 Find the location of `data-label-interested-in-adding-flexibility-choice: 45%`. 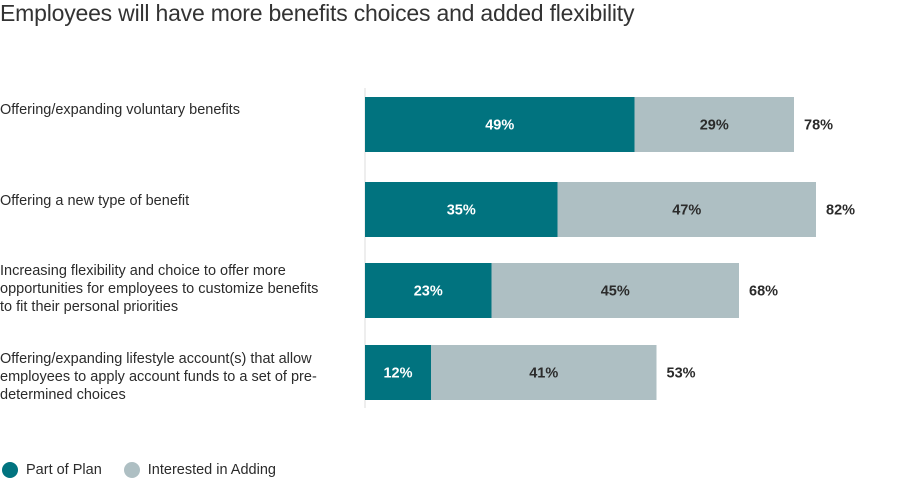

data-label-interested-in-adding-flexibility-choice: 45% is located at coordinates (615, 292).